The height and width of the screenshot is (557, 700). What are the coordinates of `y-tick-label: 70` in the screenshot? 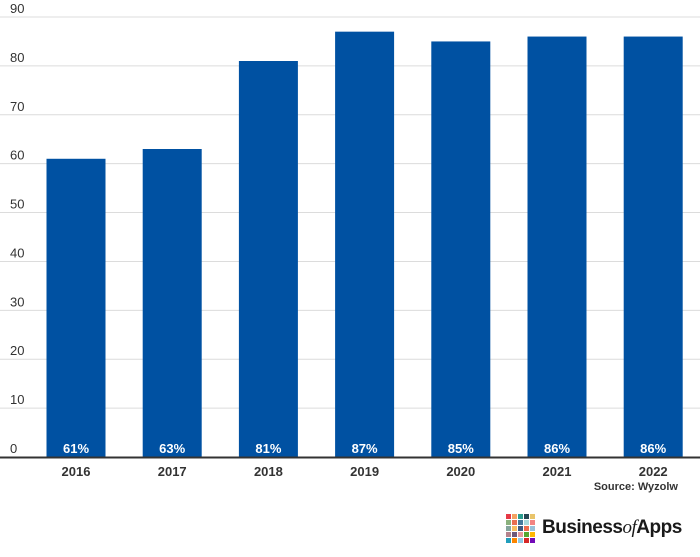 It's located at (17, 106).